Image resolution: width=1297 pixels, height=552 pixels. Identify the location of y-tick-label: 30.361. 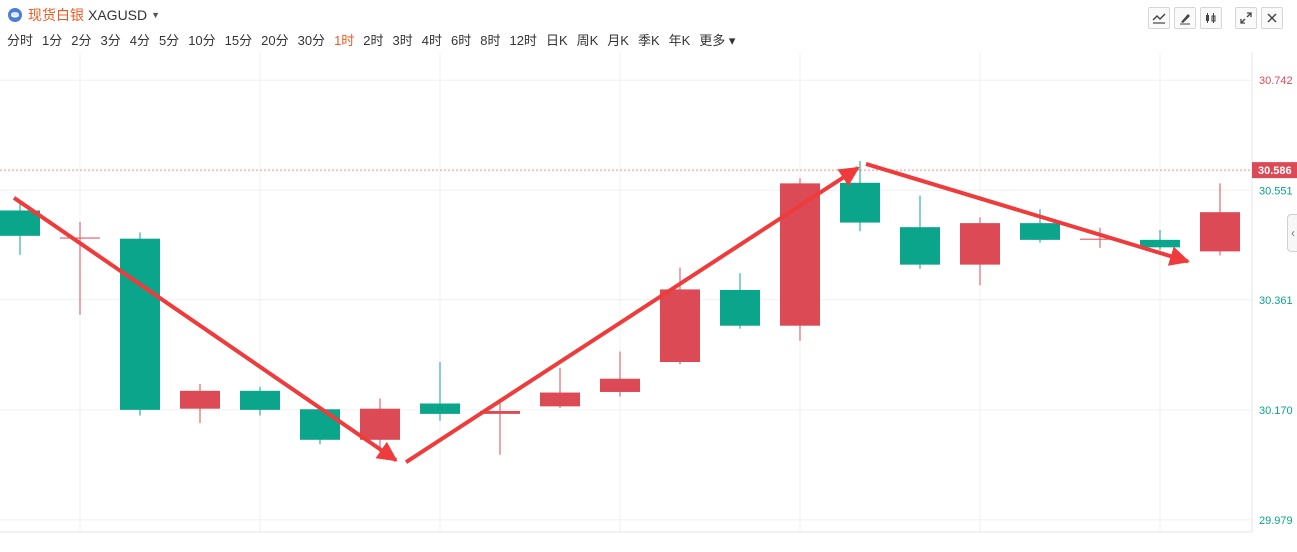
(1276, 301).